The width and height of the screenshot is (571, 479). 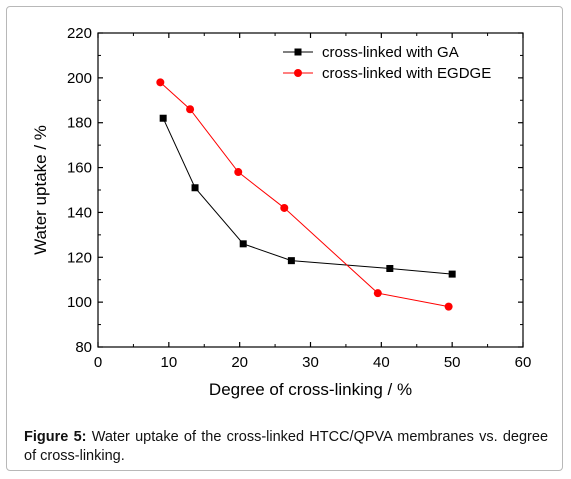 What do you see at coordinates (79, 78) in the screenshot?
I see `y-tick-label: 200` at bounding box center [79, 78].